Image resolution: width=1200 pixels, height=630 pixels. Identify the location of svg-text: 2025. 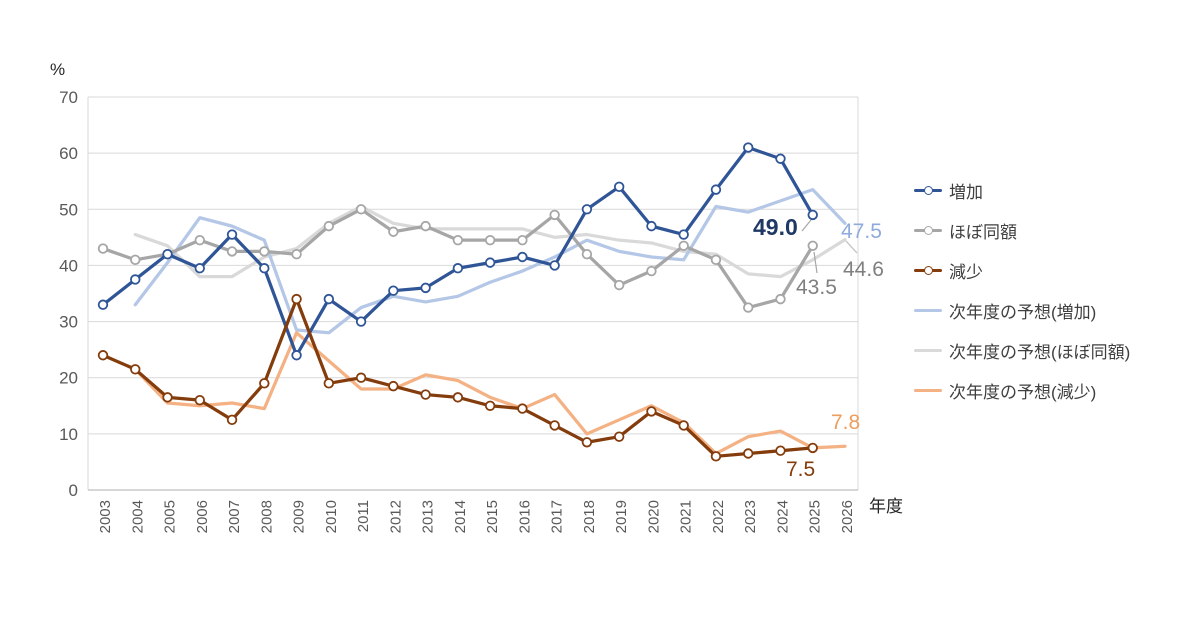
(815, 516).